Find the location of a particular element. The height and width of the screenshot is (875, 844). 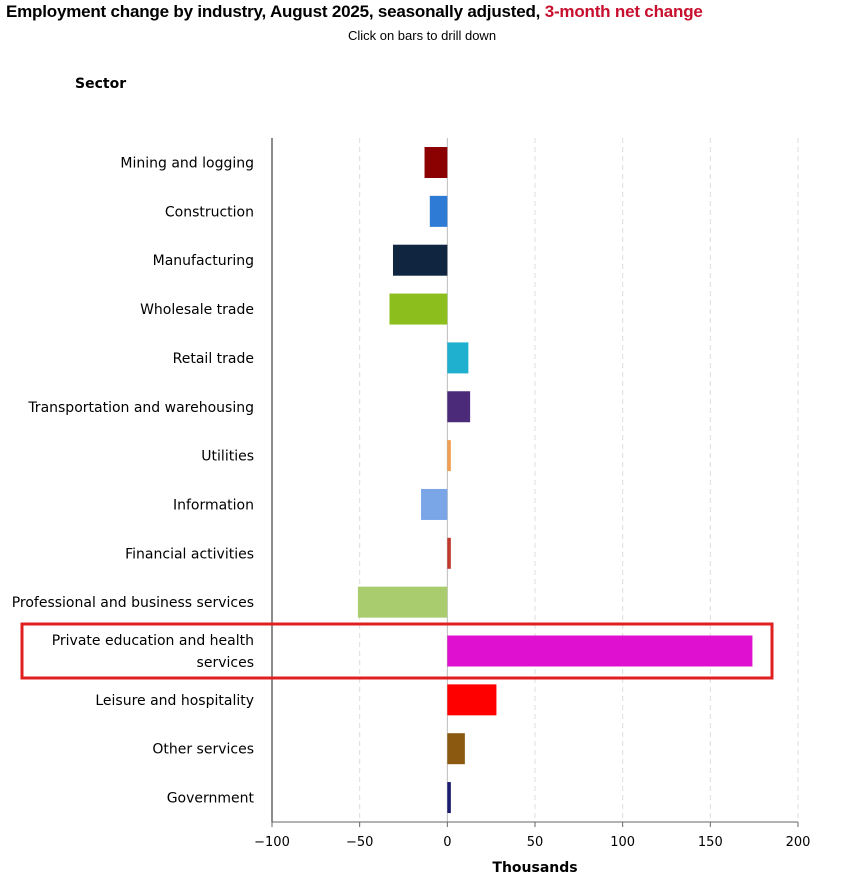

category-label: services is located at coordinates (225, 663).